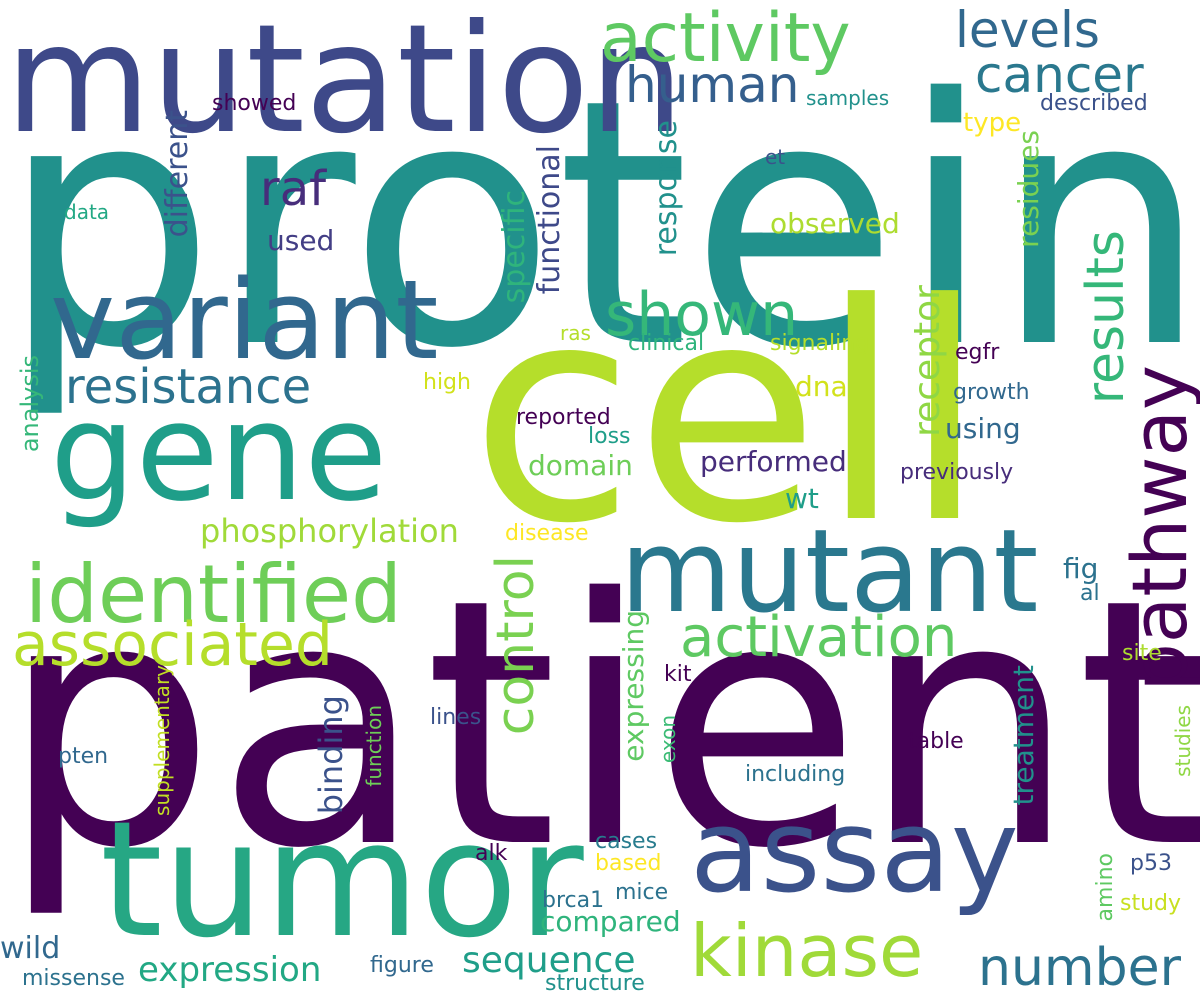  I want to click on word-raf: raf, so click(293, 189).